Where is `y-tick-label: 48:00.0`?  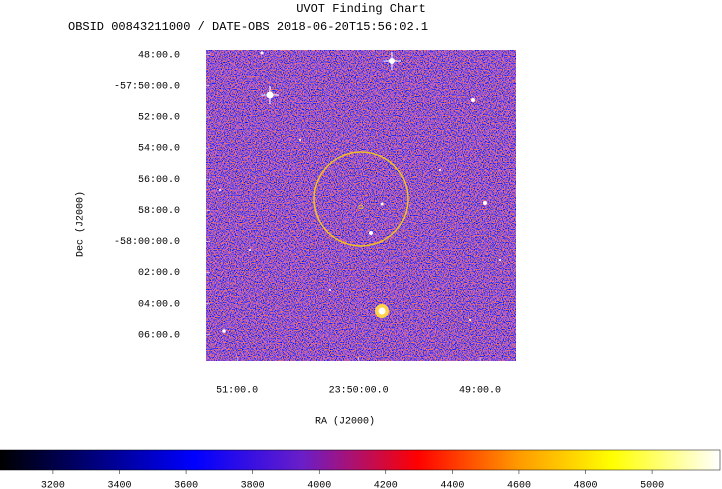
y-tick-label: 48:00.0 is located at coordinates (159, 55).